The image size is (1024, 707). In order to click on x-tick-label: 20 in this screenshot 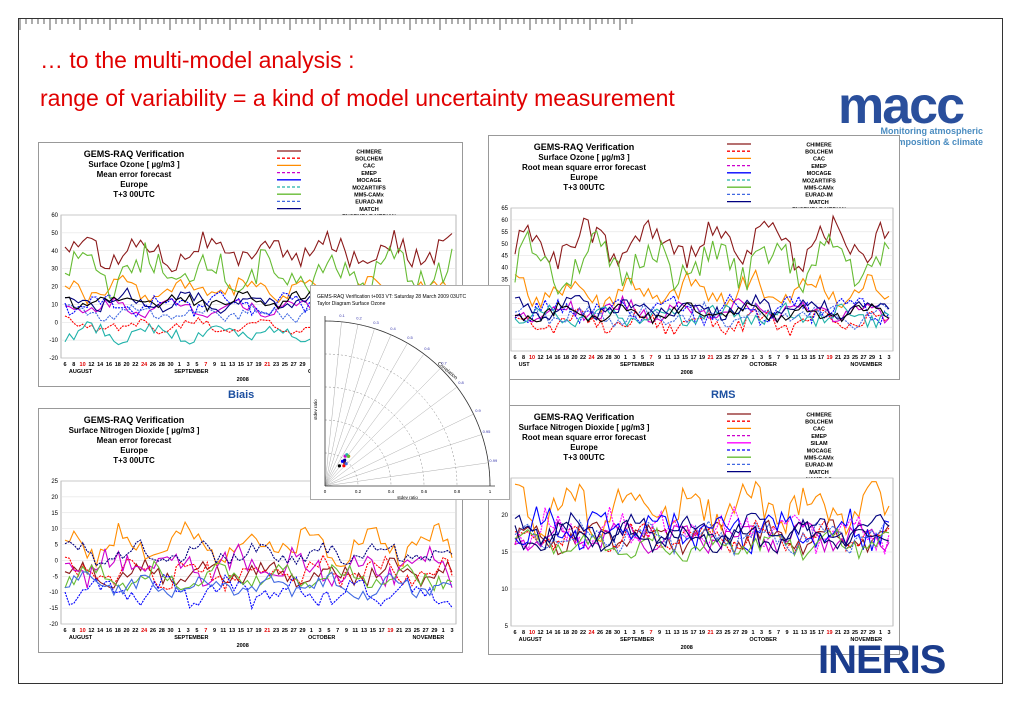, I will do `click(127, 631)`.